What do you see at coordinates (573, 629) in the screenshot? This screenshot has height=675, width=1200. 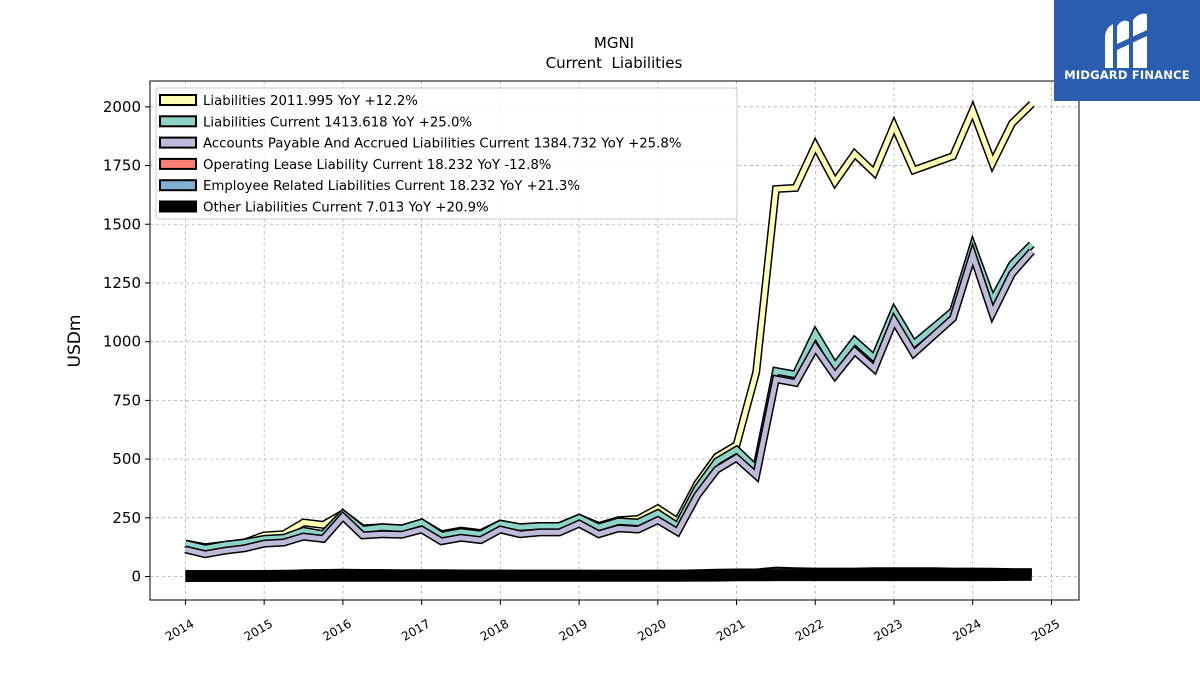 I see `x-tick-label: 2019` at bounding box center [573, 629].